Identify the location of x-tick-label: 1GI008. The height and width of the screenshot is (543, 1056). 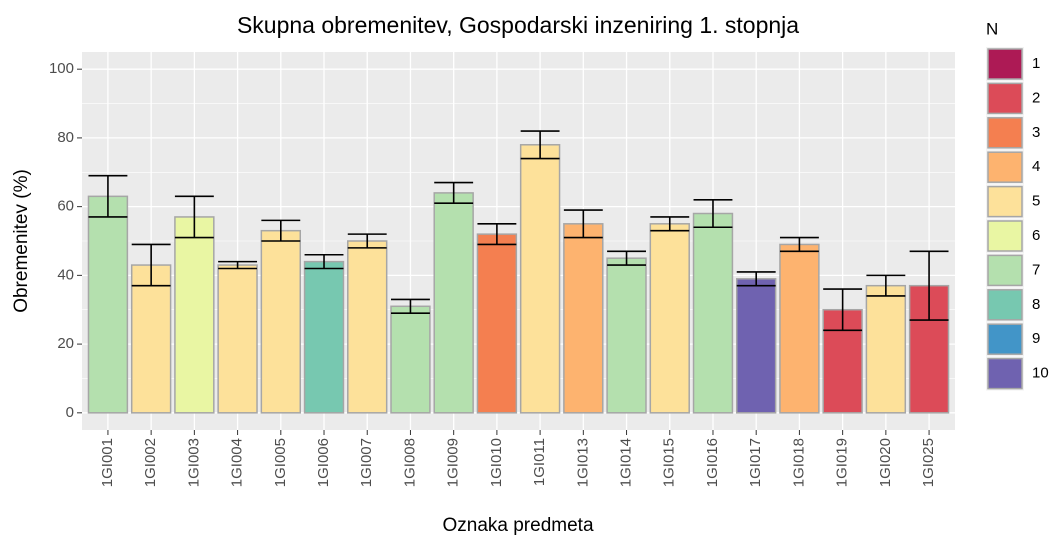
(409, 462).